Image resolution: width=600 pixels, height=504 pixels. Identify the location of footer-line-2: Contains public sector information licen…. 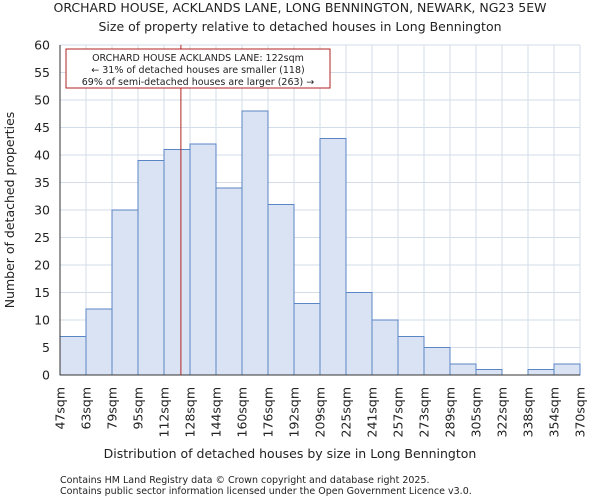
(266, 491).